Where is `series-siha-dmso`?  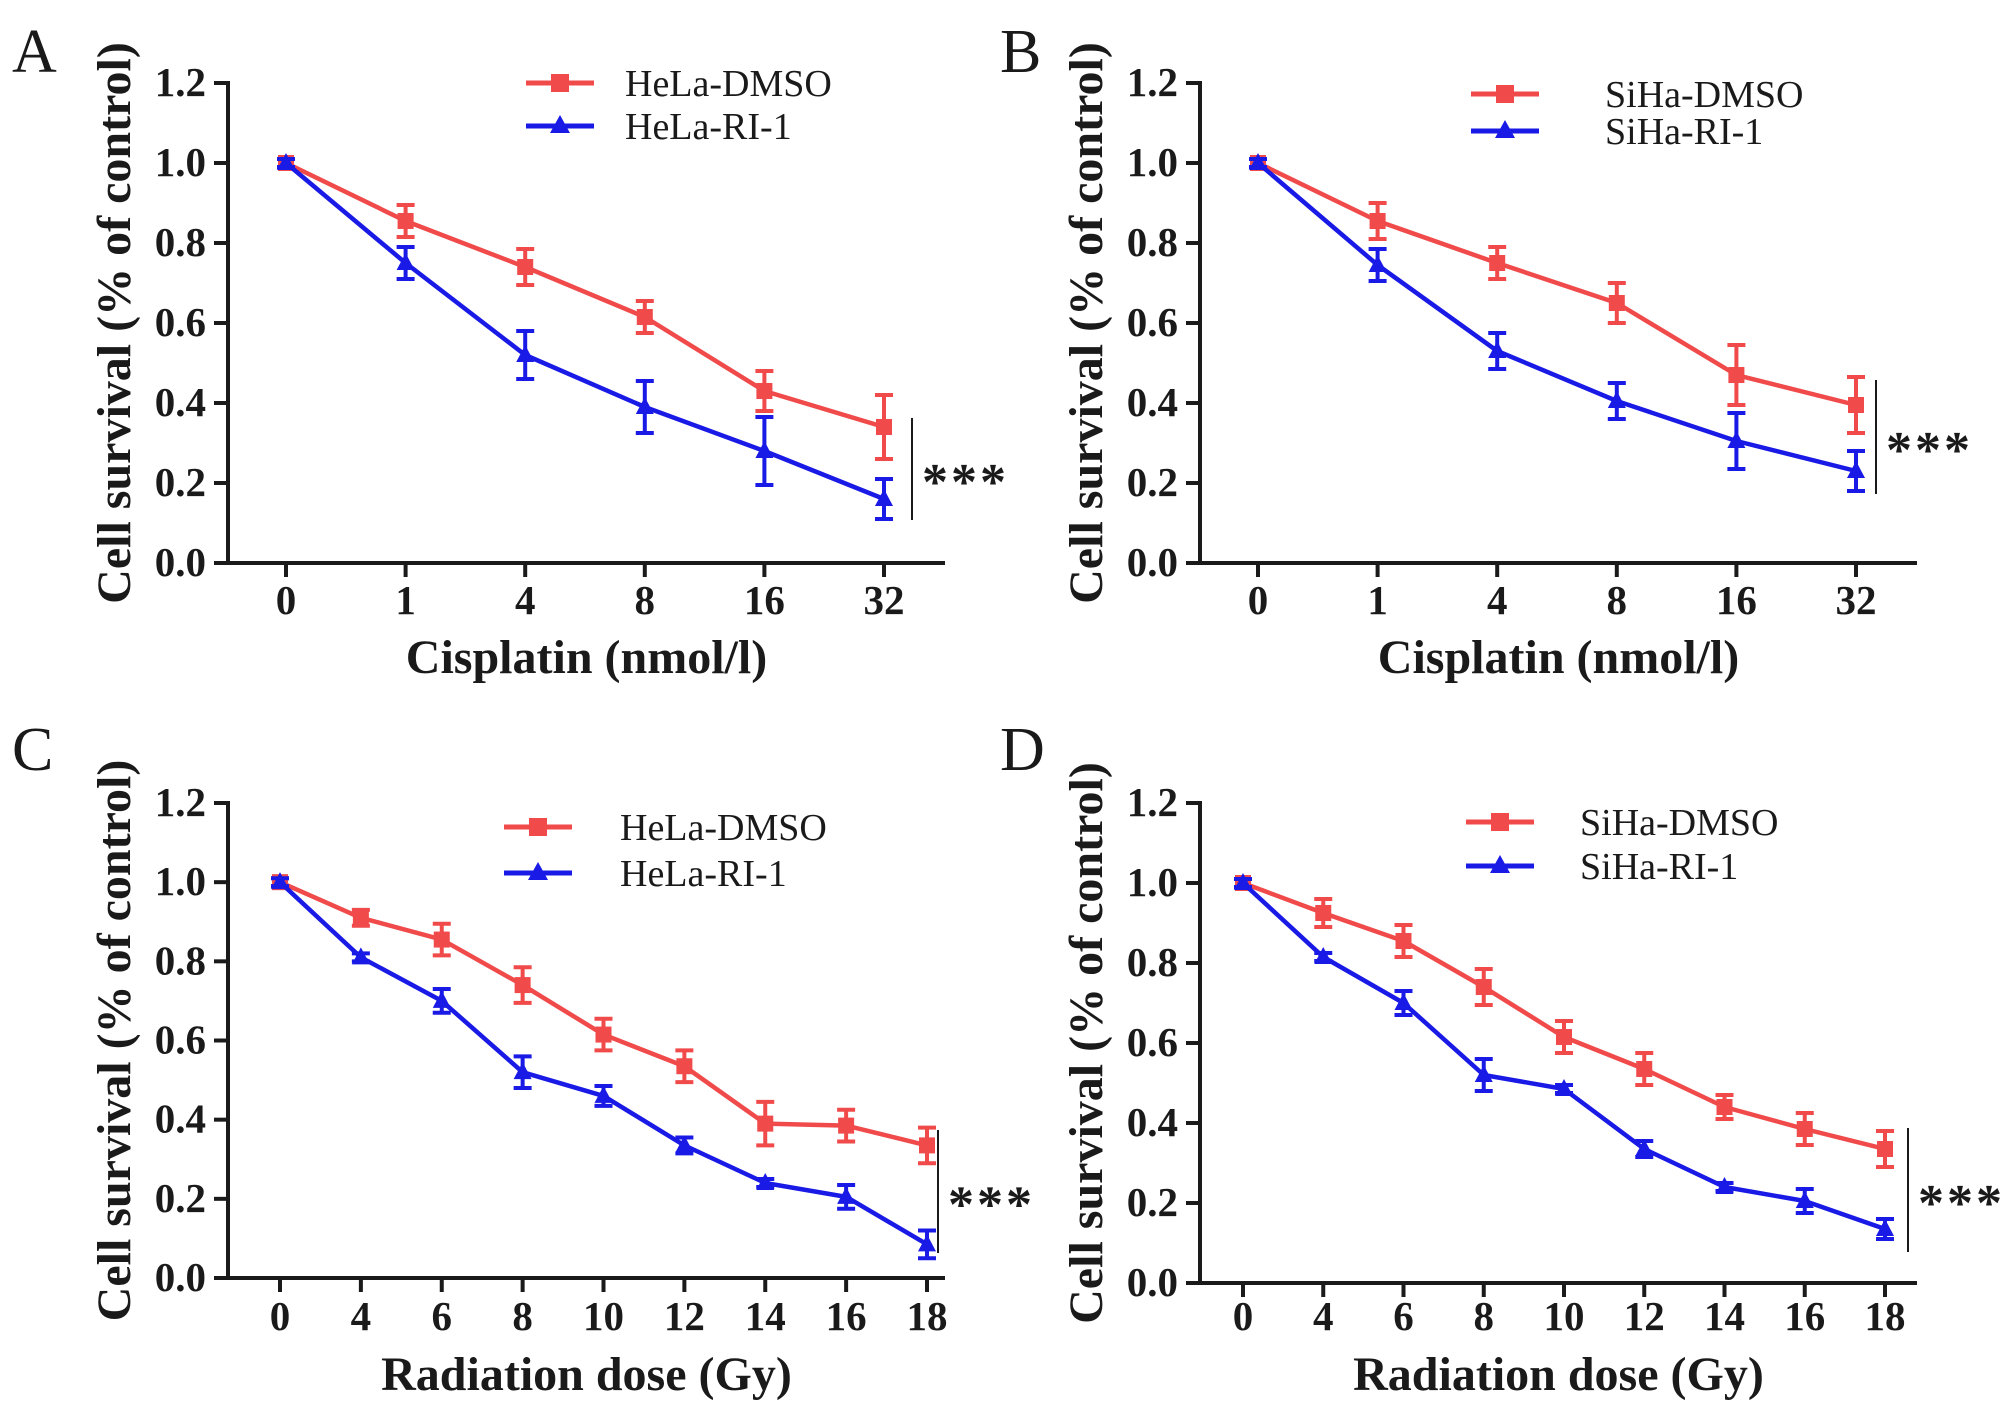 series-siha-dmso is located at coordinates (1564, 1022).